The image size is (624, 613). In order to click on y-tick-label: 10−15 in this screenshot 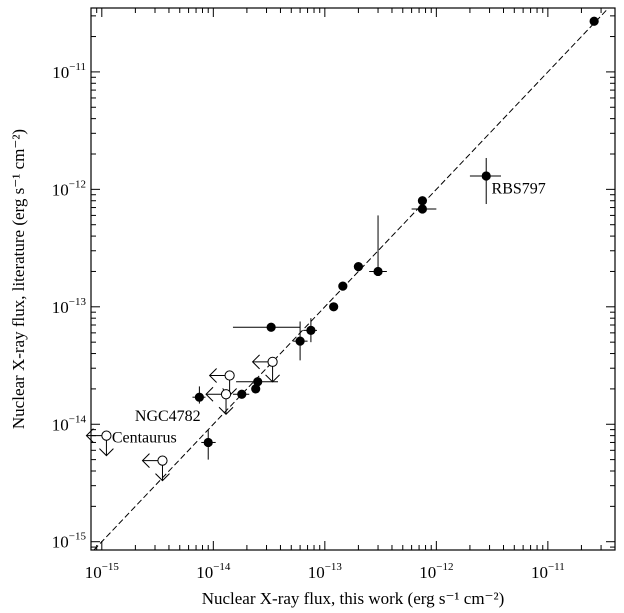, I will do `click(69, 541)`.